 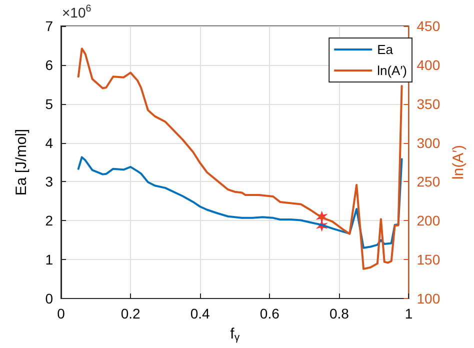 What do you see at coordinates (130, 314) in the screenshot?
I see `x-tick-label: 0.2` at bounding box center [130, 314].